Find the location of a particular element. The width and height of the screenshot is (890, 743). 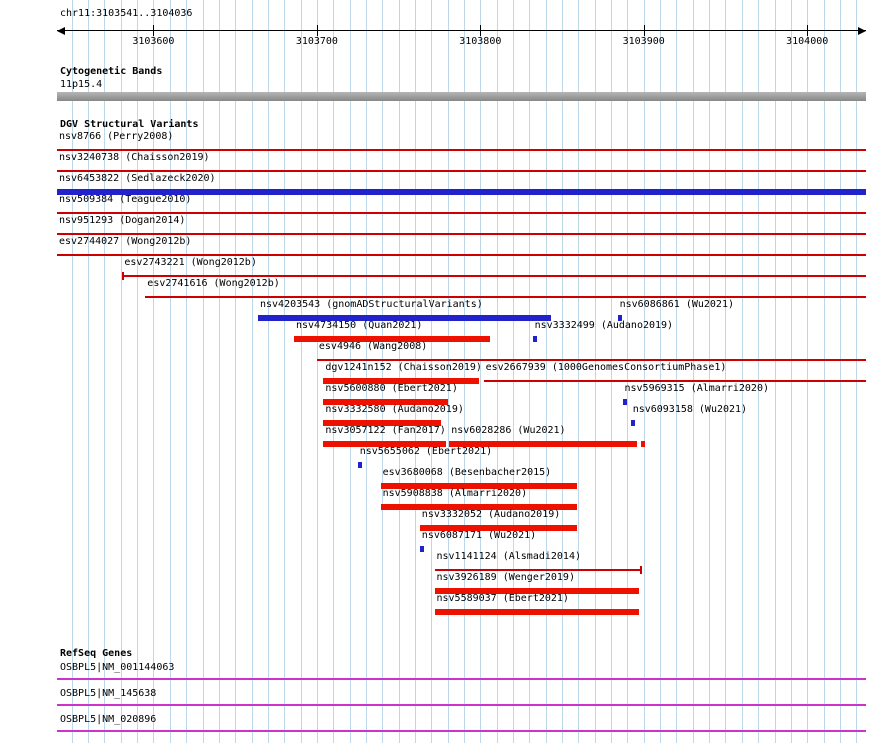

variant-label: nsv6086861 (Wu2021) is located at coordinates (676, 304).